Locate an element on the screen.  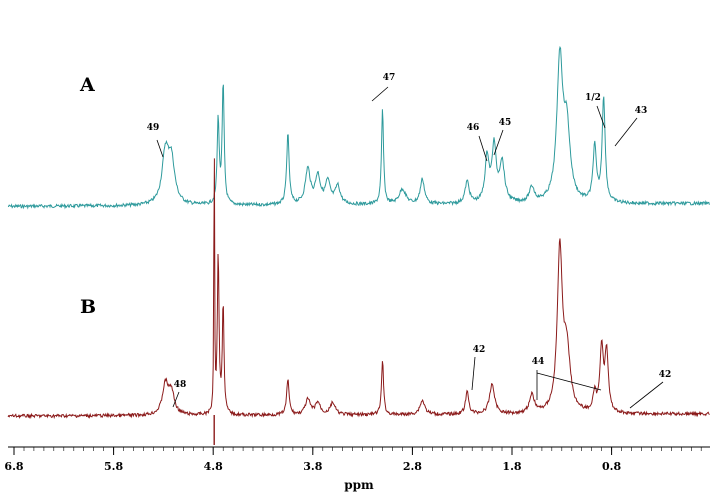
peak-label-a-45-3: 45 is located at coordinates (505, 123).